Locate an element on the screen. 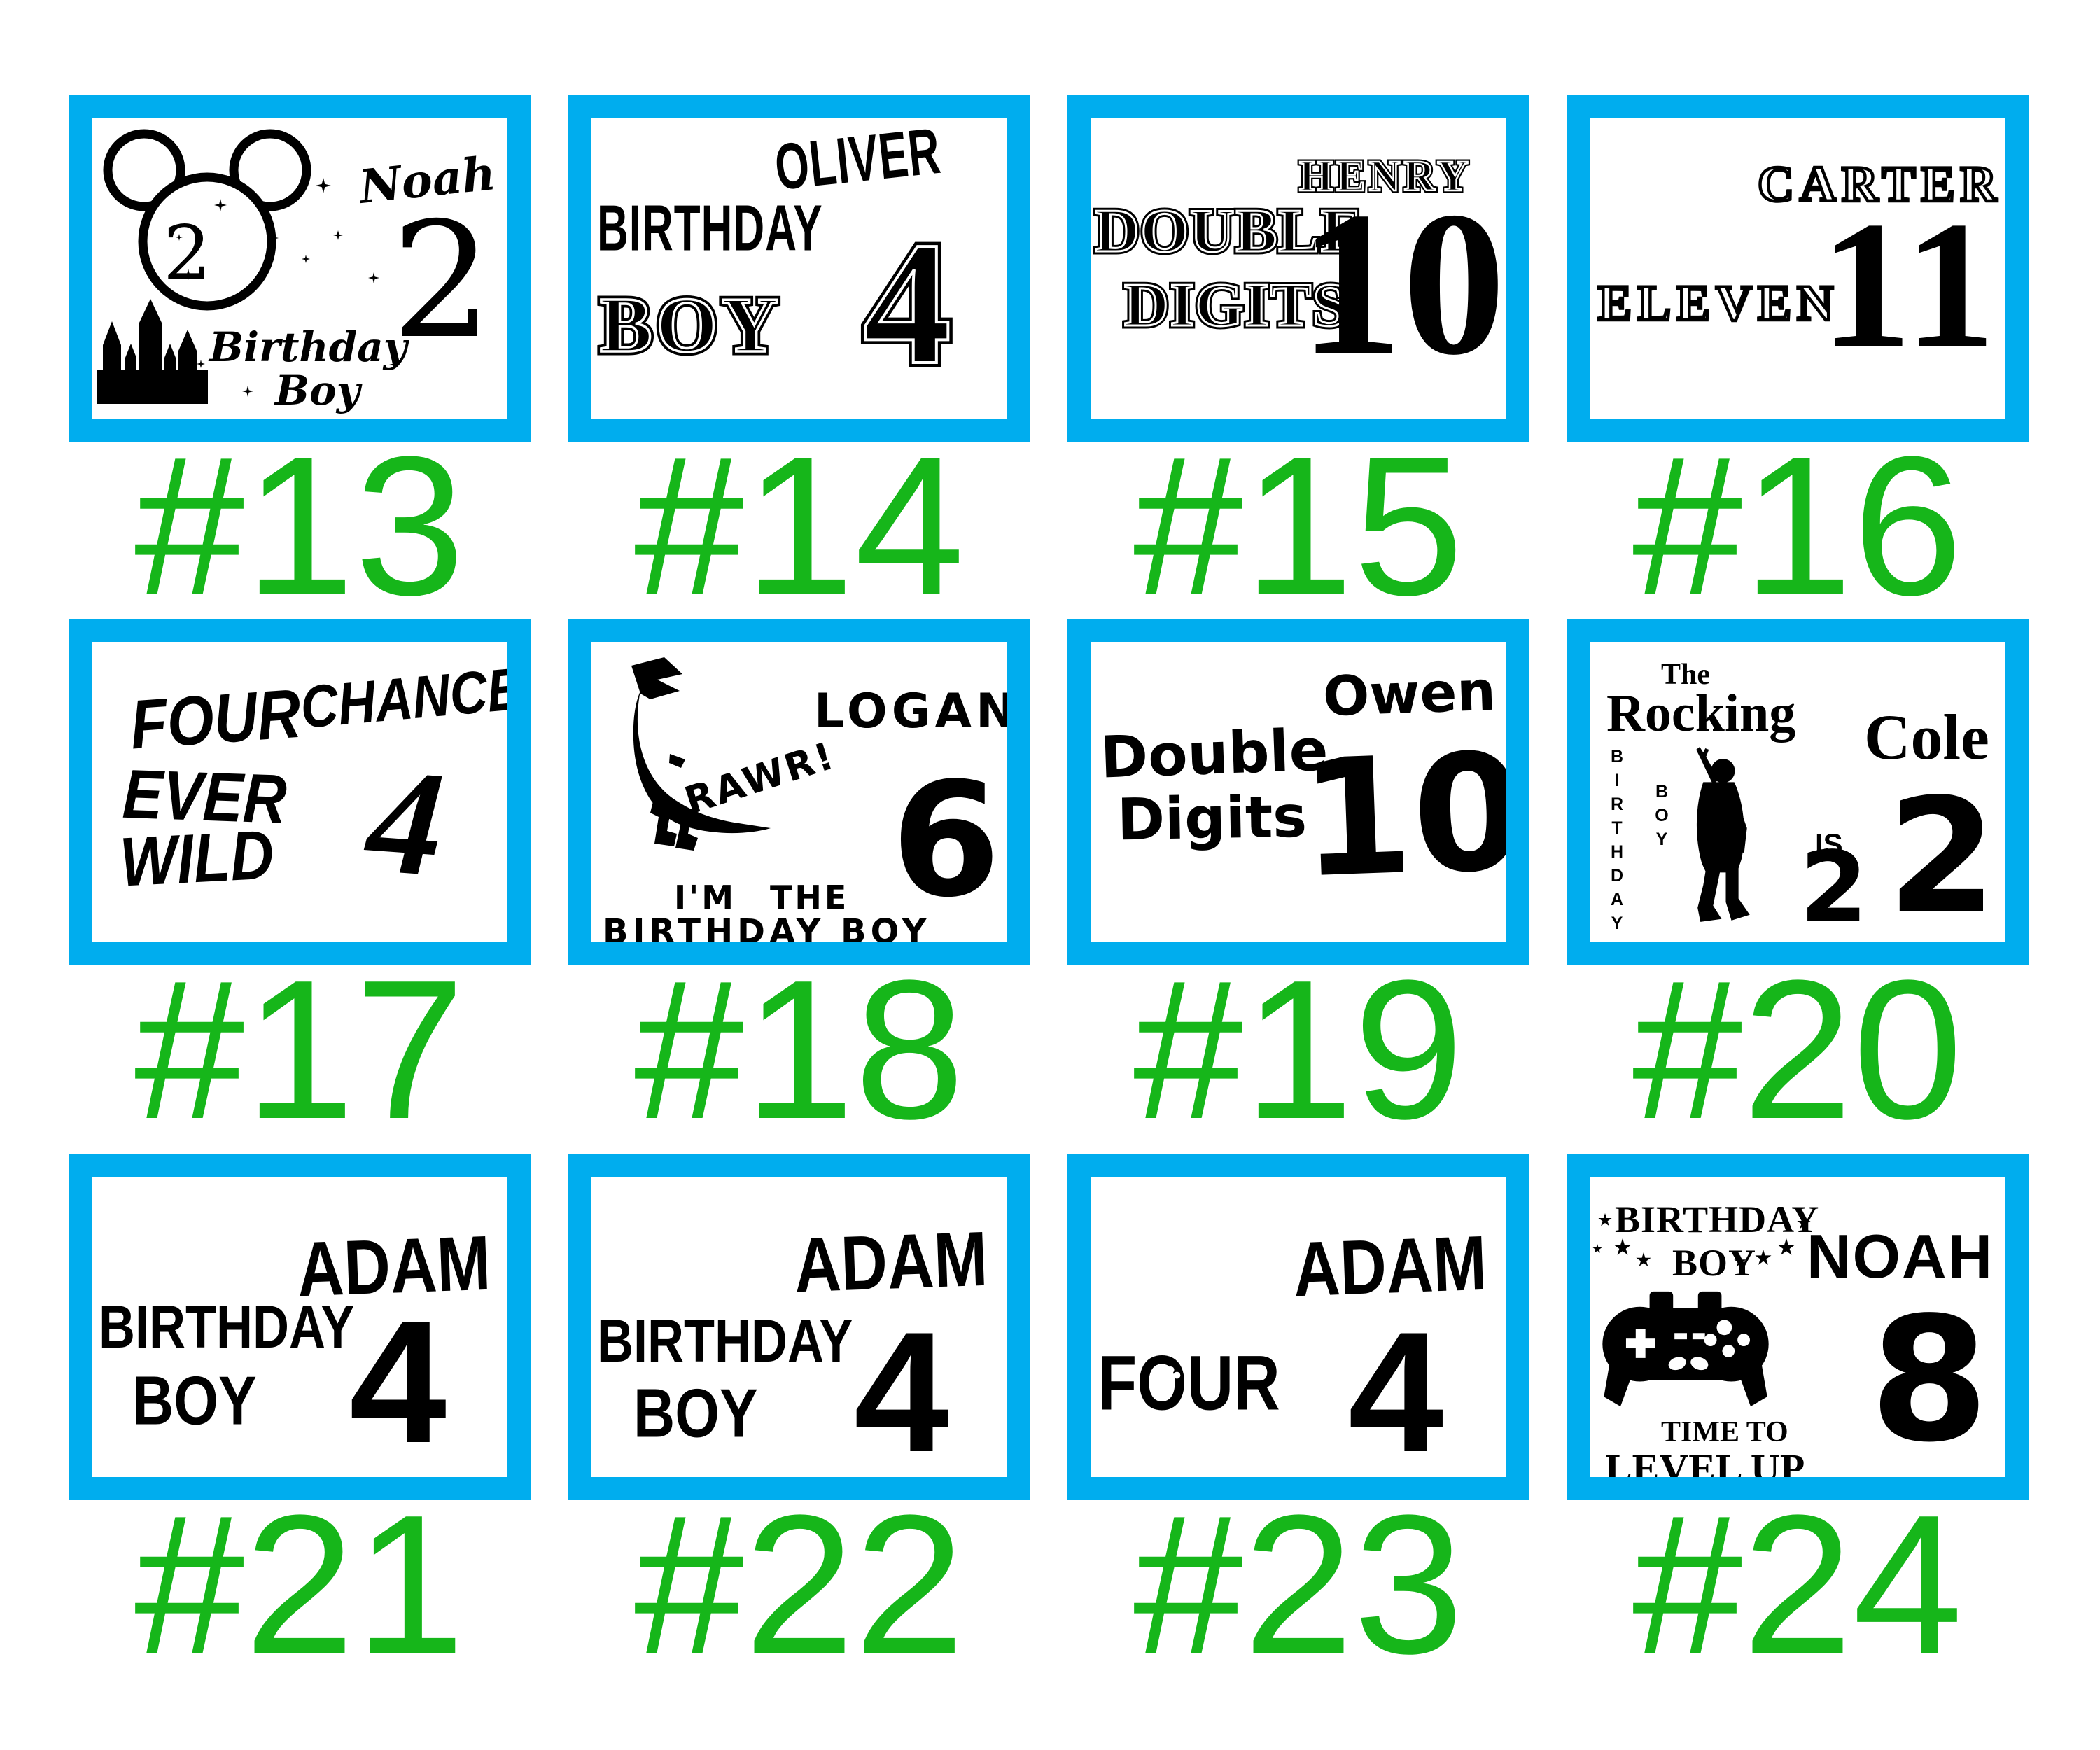  design-number-17: #17 is located at coordinates (299, 1049).